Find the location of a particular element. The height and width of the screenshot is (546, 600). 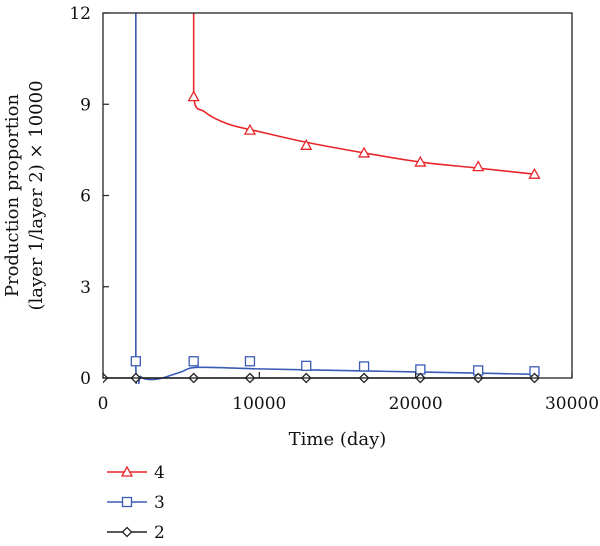

legend-item-4: 4 is located at coordinates (136, 473).